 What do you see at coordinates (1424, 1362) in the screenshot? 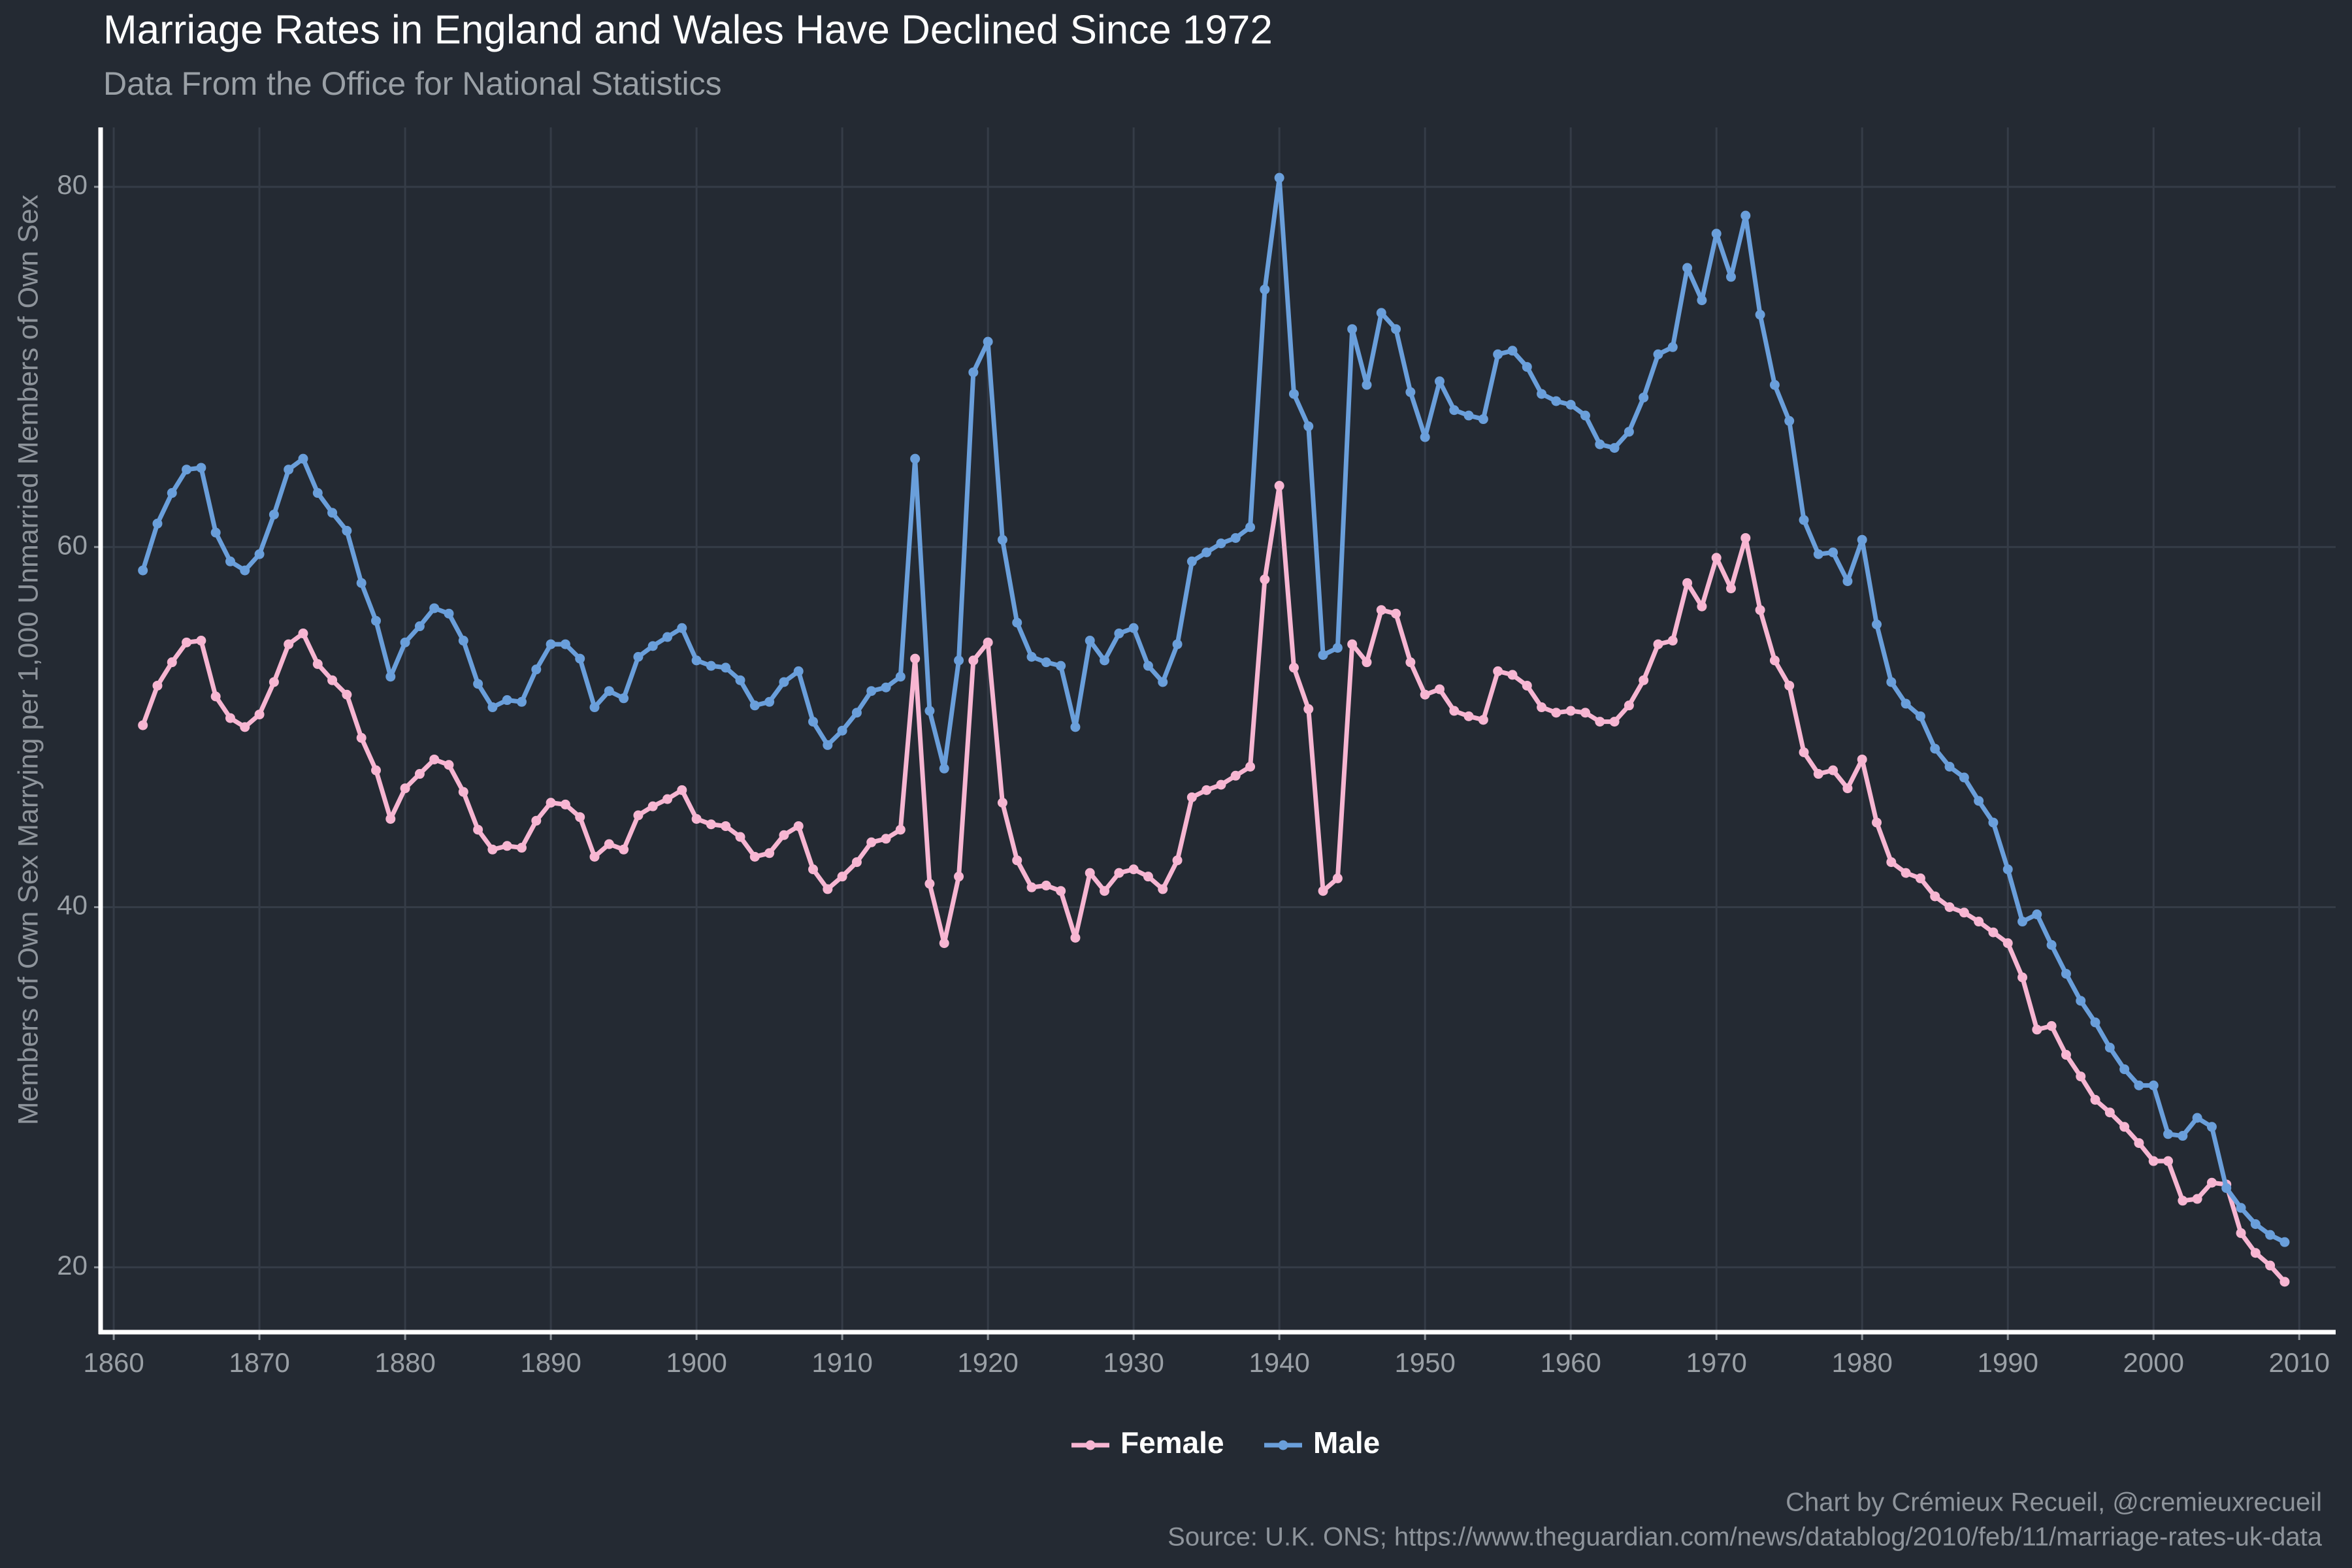
I see `x-tick-label: 1950` at bounding box center [1424, 1362].